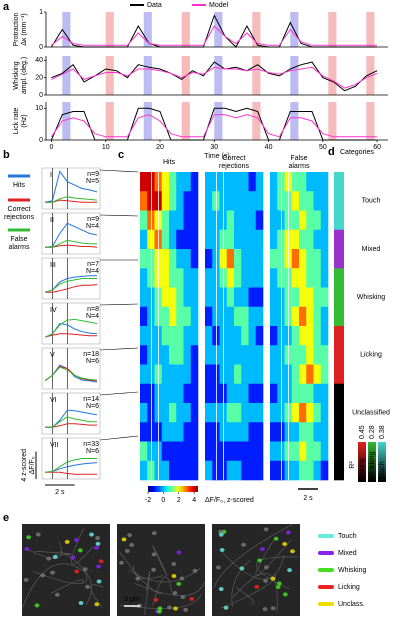  I want to click on legend-label: Model, so click(219, 5).